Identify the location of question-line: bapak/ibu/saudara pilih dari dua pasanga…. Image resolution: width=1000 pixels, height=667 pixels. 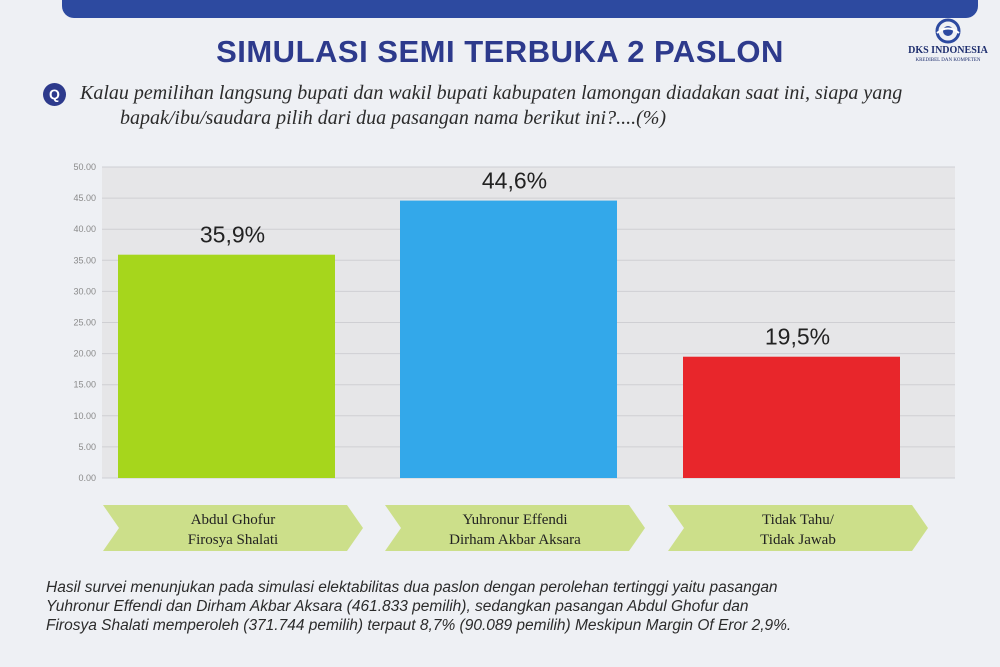
(393, 118).